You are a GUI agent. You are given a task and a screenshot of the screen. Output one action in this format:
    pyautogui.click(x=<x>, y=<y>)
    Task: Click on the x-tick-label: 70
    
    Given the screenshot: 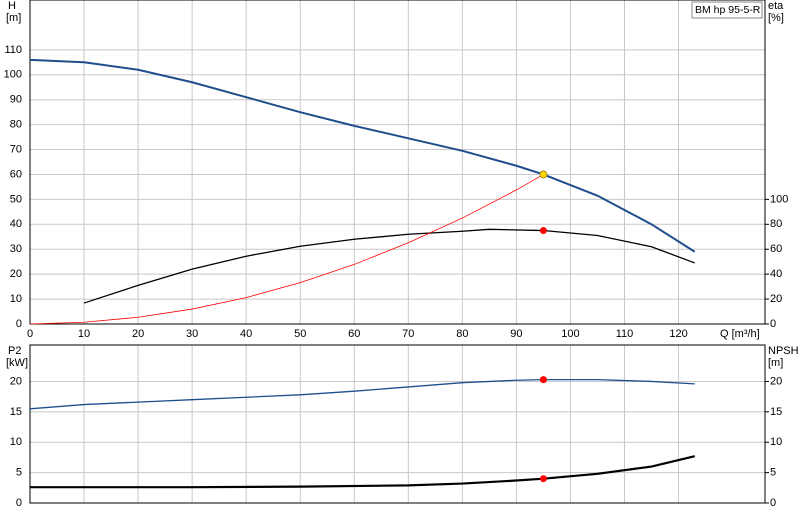 What is the action you would take?
    pyautogui.click(x=408, y=334)
    